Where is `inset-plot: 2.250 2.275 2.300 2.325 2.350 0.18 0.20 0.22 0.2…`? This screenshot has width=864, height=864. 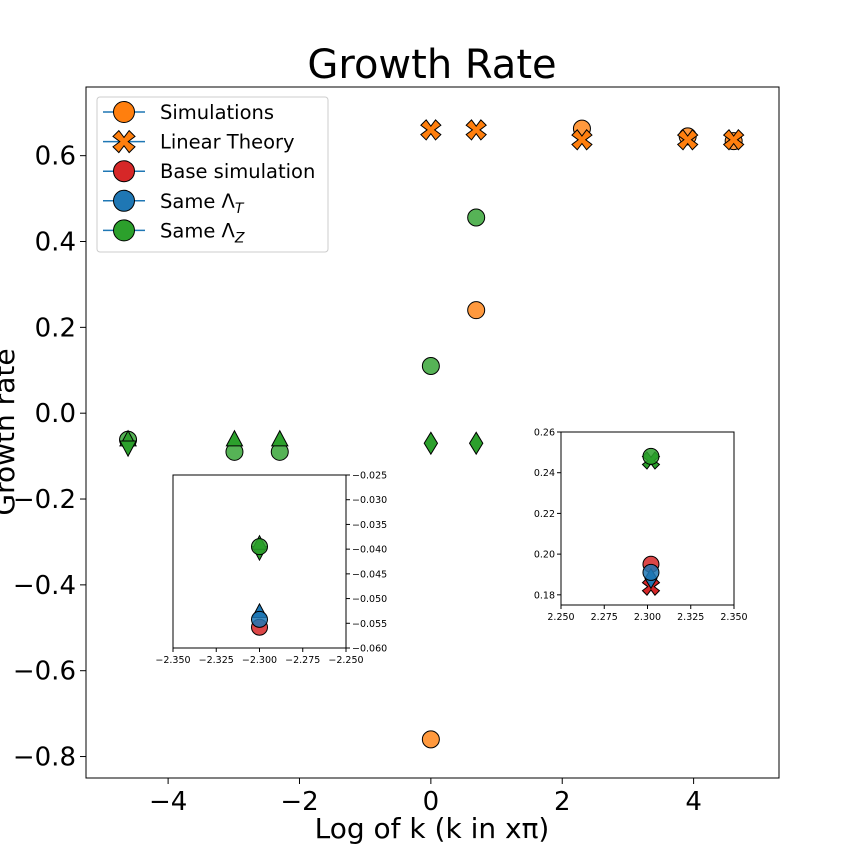
inset-plot: 2.250 2.275 2.300 2.325 2.350 0.18 0.20 0.22 0.2… is located at coordinates (641, 526).